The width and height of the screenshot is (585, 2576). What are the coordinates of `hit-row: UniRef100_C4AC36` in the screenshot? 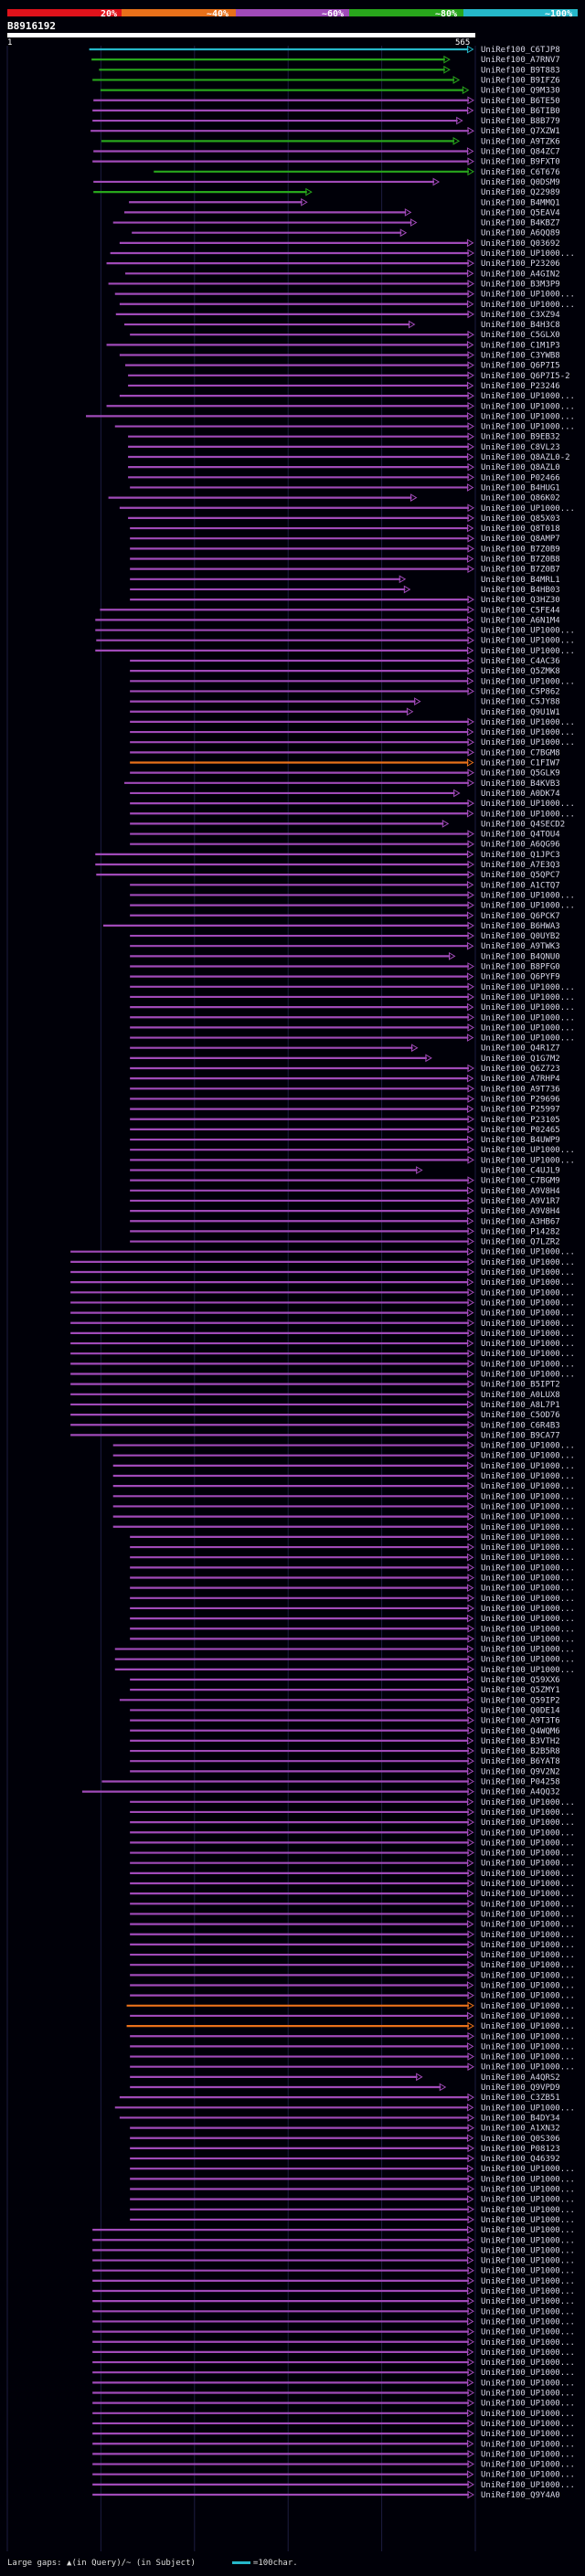 It's located at (345, 661).